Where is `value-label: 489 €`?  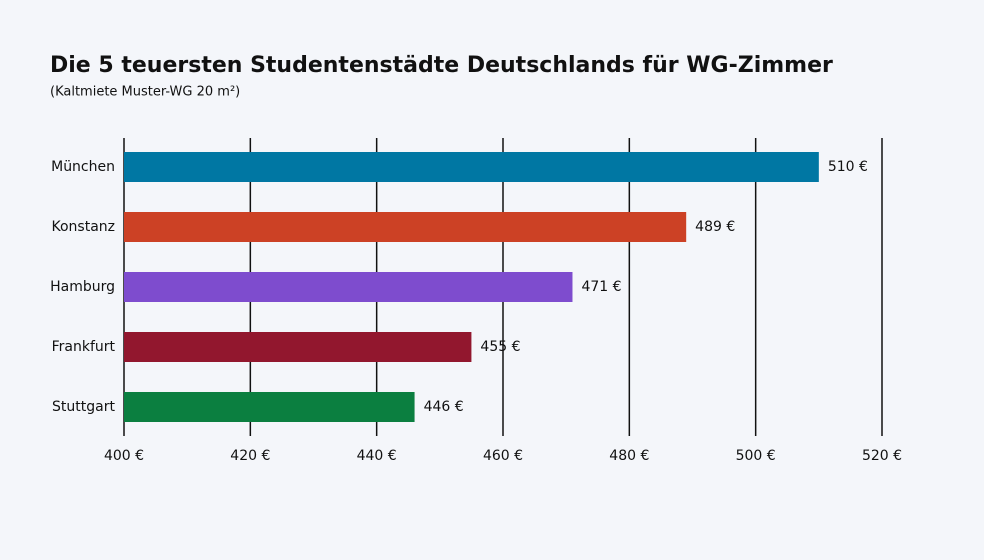
value-label: 489 € is located at coordinates (715, 227).